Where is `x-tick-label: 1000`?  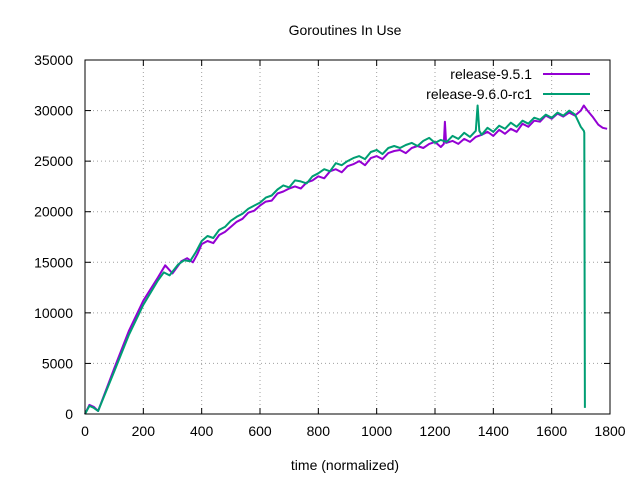 x-tick-label: 1000 is located at coordinates (376, 431).